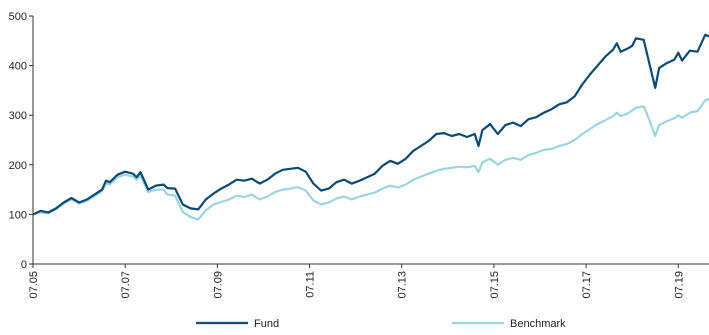 The height and width of the screenshot is (335, 709). Describe the element at coordinates (368, 281) in the screenshot. I see `x-axis: 07.05 07.07 07.09 07.11 07.13 07.15 07.17 07.19` at that location.